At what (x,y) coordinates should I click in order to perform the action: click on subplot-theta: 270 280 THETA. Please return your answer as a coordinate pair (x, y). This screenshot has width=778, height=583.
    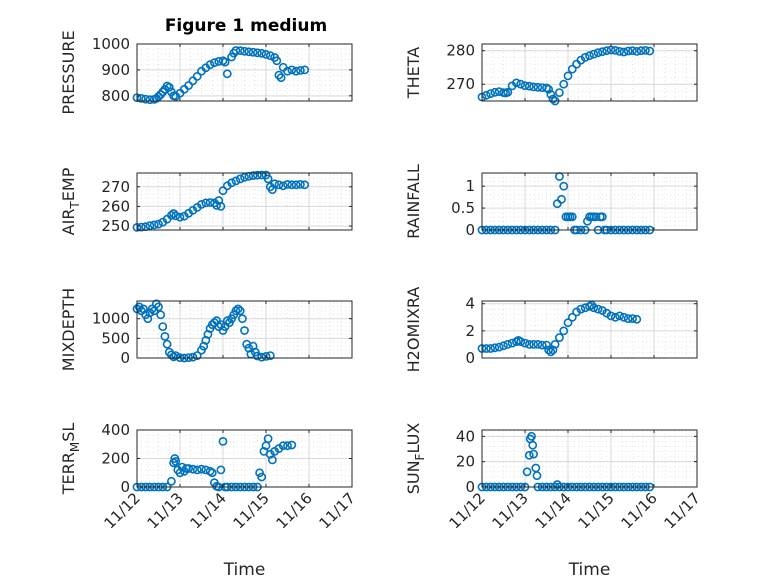
    Looking at the image, I should click on (551, 74).